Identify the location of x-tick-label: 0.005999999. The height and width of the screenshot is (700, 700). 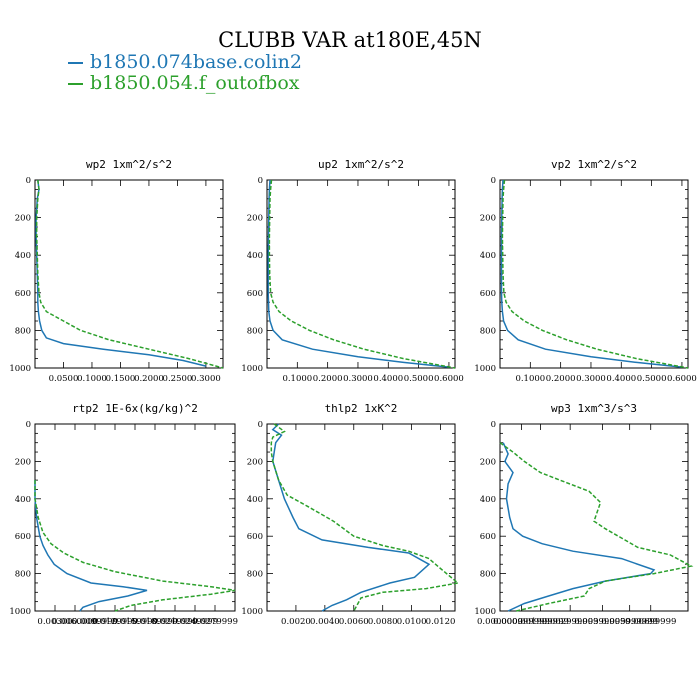
(629, 622).